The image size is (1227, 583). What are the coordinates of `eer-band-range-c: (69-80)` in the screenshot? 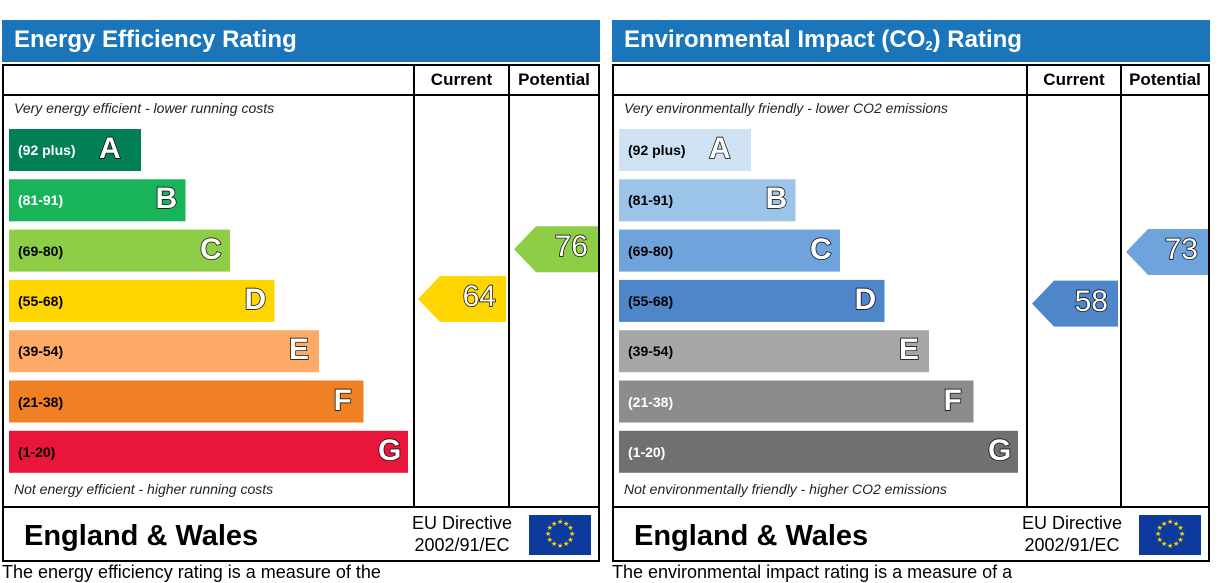 It's located at (41, 250).